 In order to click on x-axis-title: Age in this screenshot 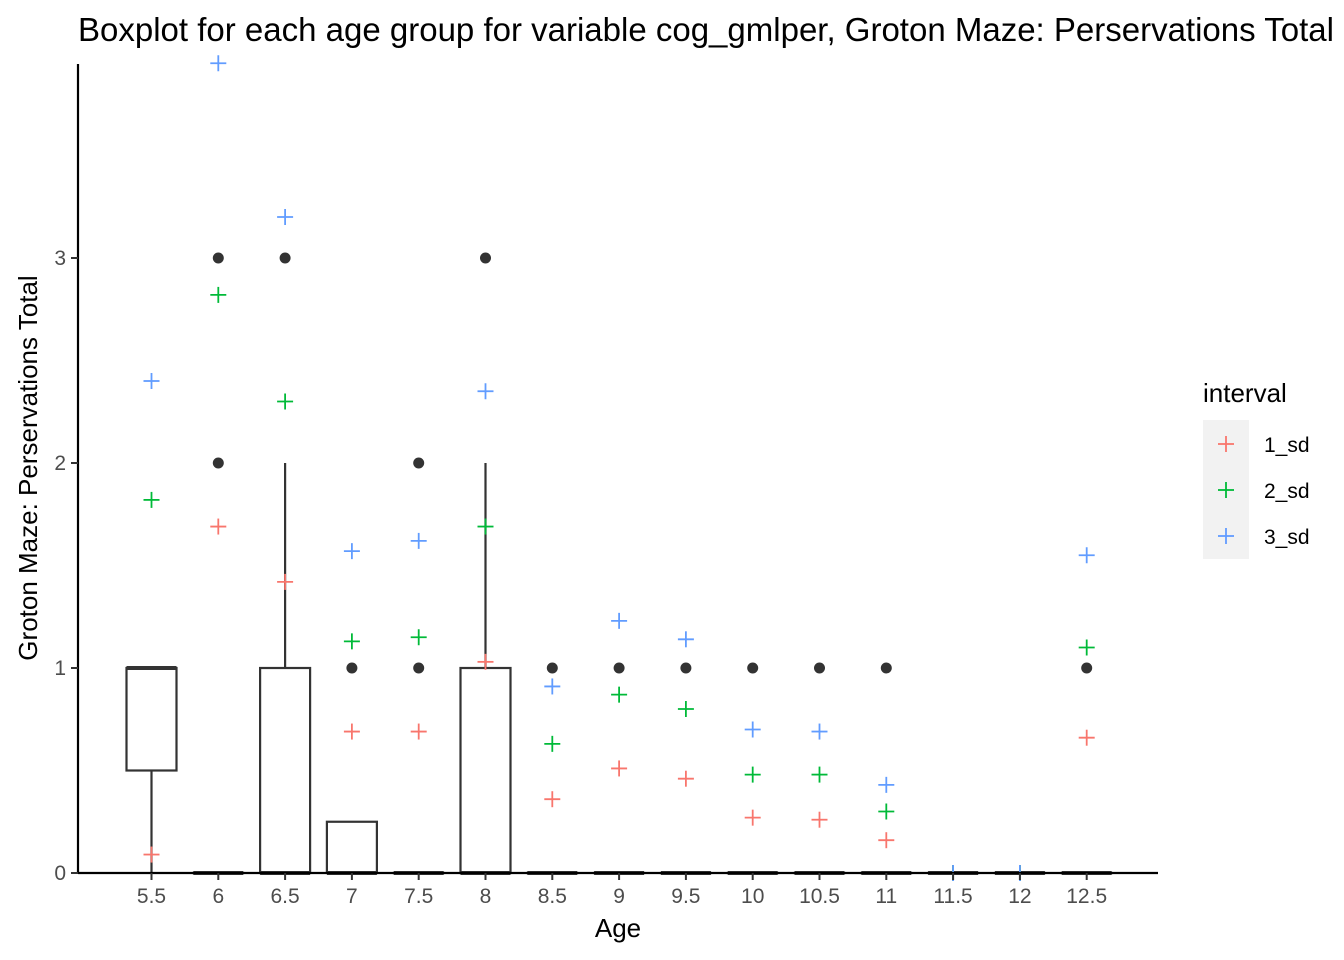, I will do `click(618, 928)`.